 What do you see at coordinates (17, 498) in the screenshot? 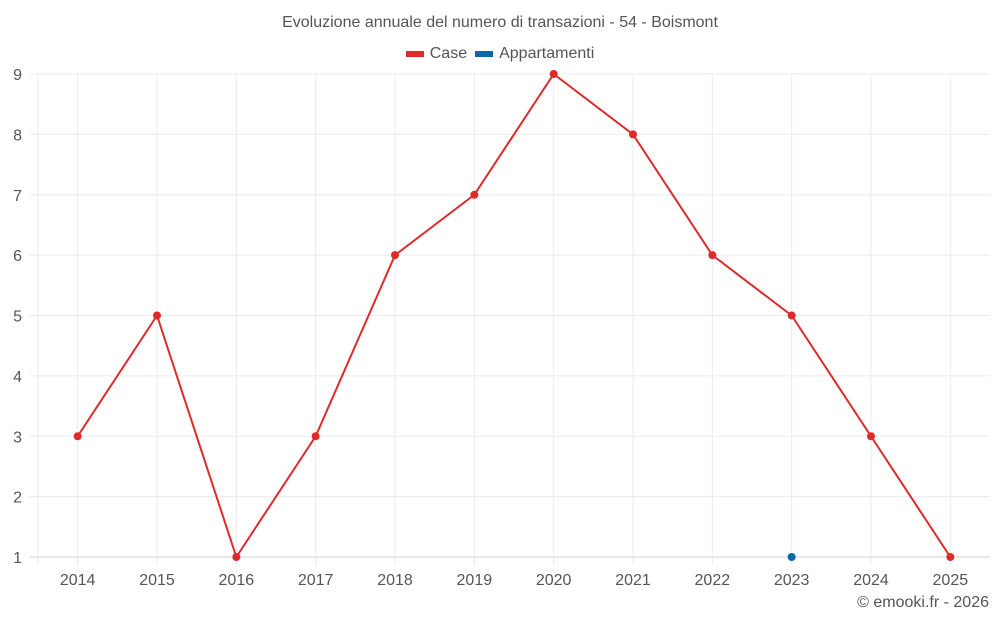
I see `y-tick-label: 2` at bounding box center [17, 498].